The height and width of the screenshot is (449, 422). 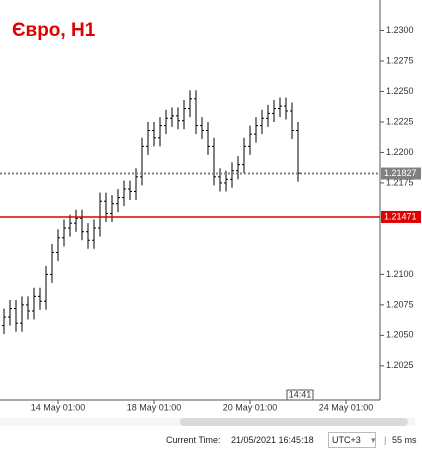 What do you see at coordinates (404, 440) in the screenshot?
I see `latency: 55 ms` at bounding box center [404, 440].